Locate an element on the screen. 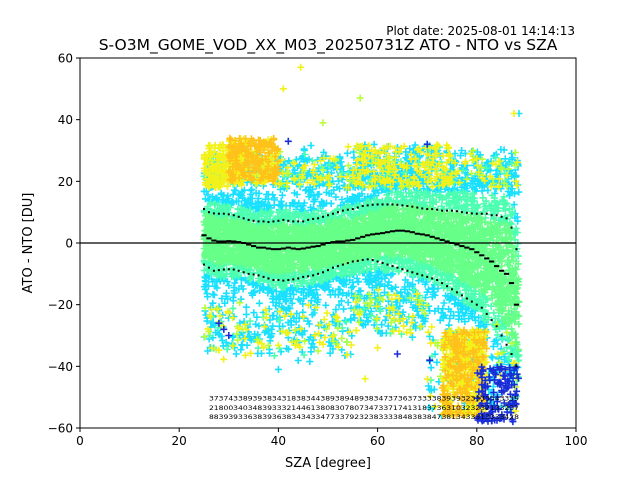  y-tick-label: −20 is located at coordinates (60, 305).